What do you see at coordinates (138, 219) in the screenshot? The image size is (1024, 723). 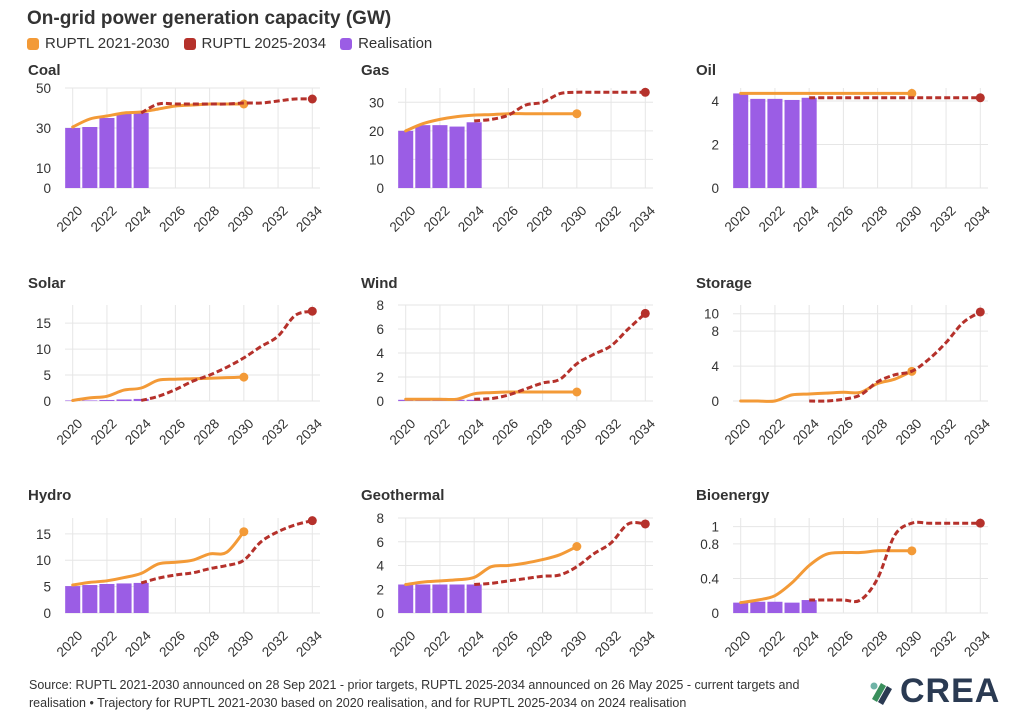 I see `coal-x-tick-label: 2024` at bounding box center [138, 219].